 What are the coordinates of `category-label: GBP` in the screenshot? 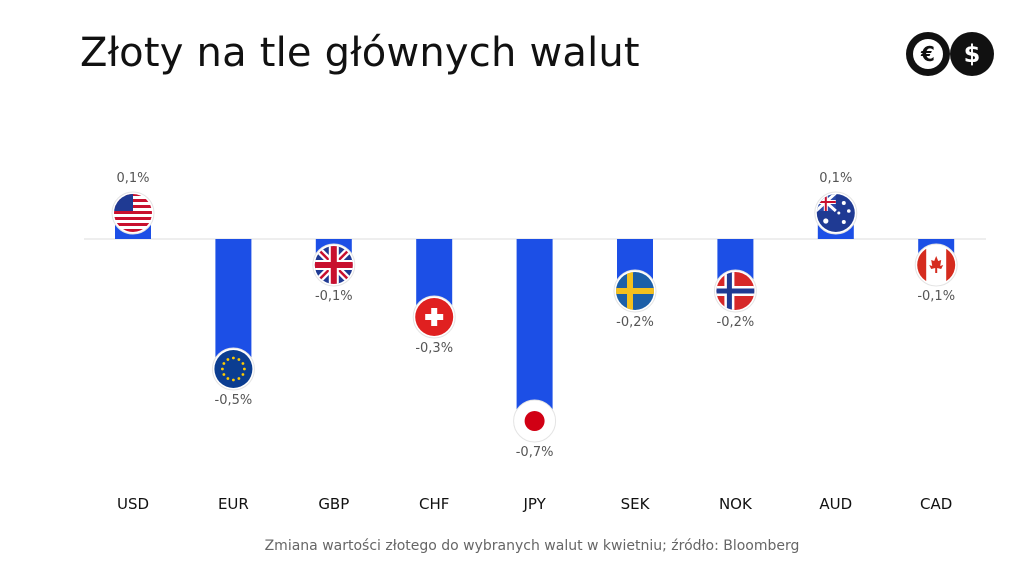 It's located at (333, 504).